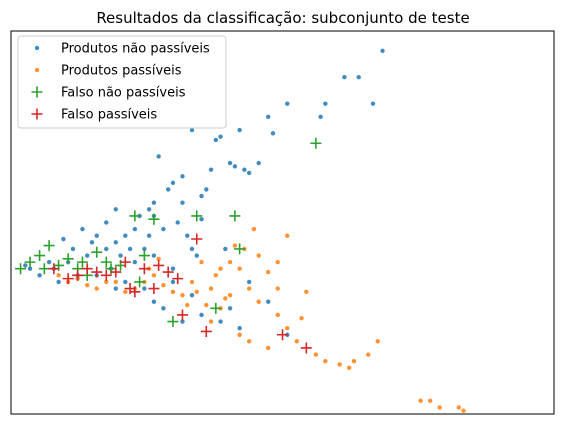  I want to click on legend-label-0: Produtos não passíveis, so click(135, 49).